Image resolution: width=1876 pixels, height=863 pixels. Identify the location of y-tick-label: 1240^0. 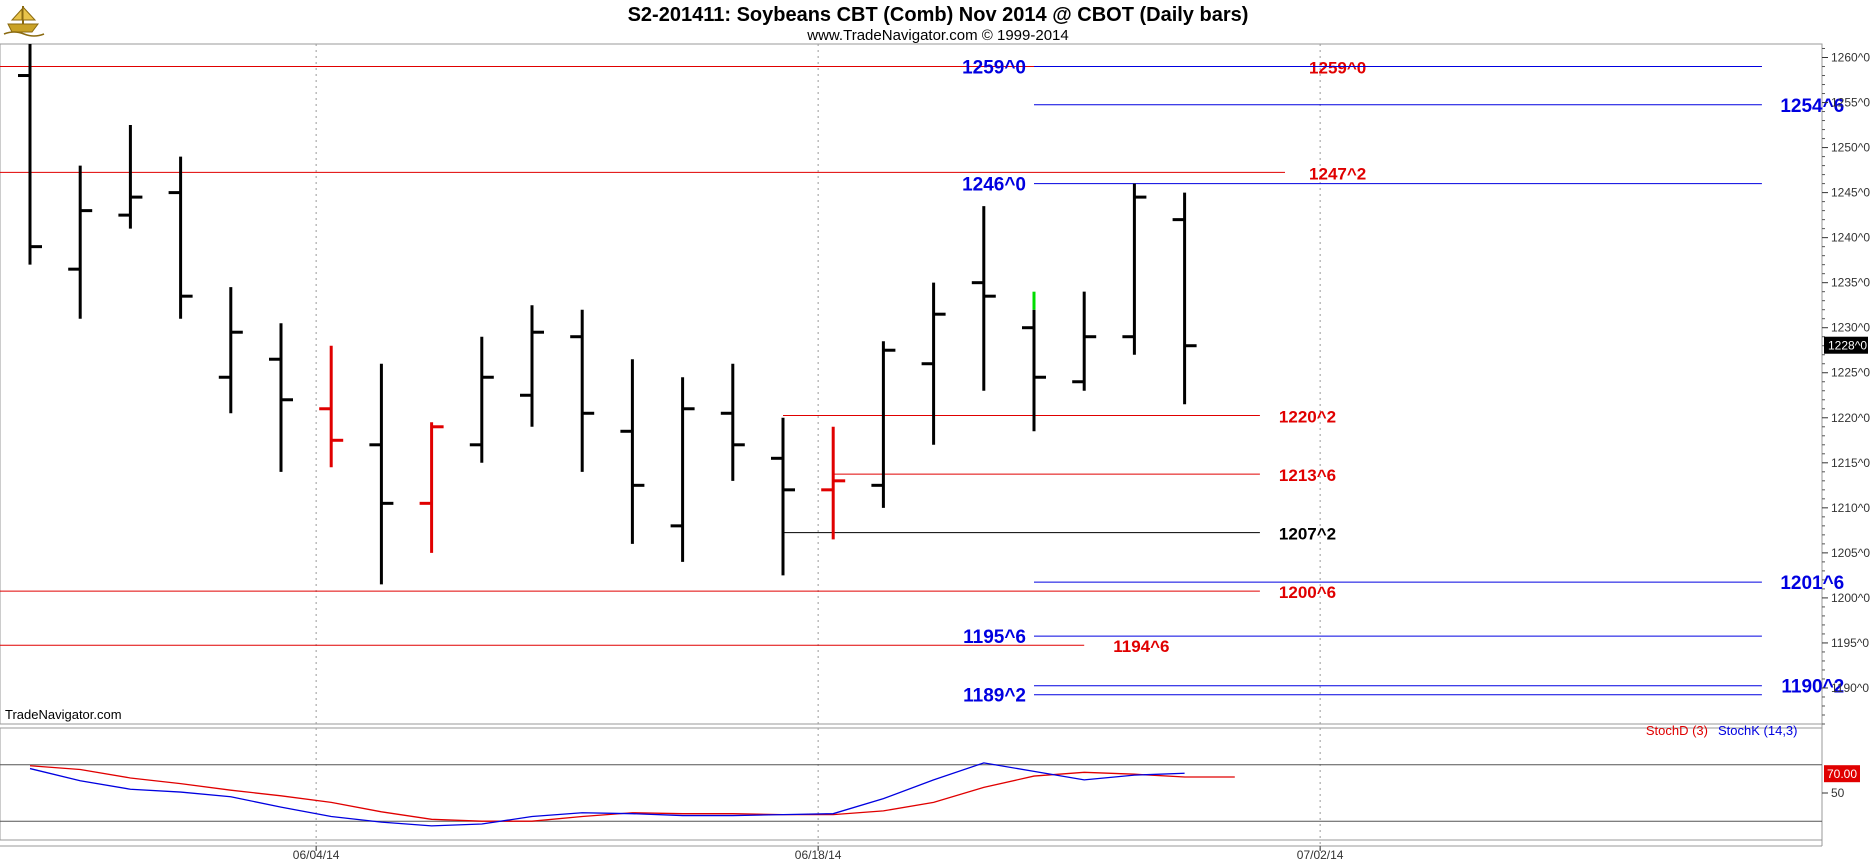
(1850, 238).